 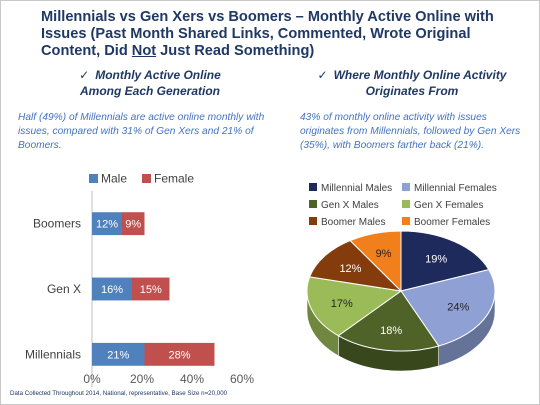 I want to click on legend-label-millennial-males: Millennial Males, so click(x=356, y=188).